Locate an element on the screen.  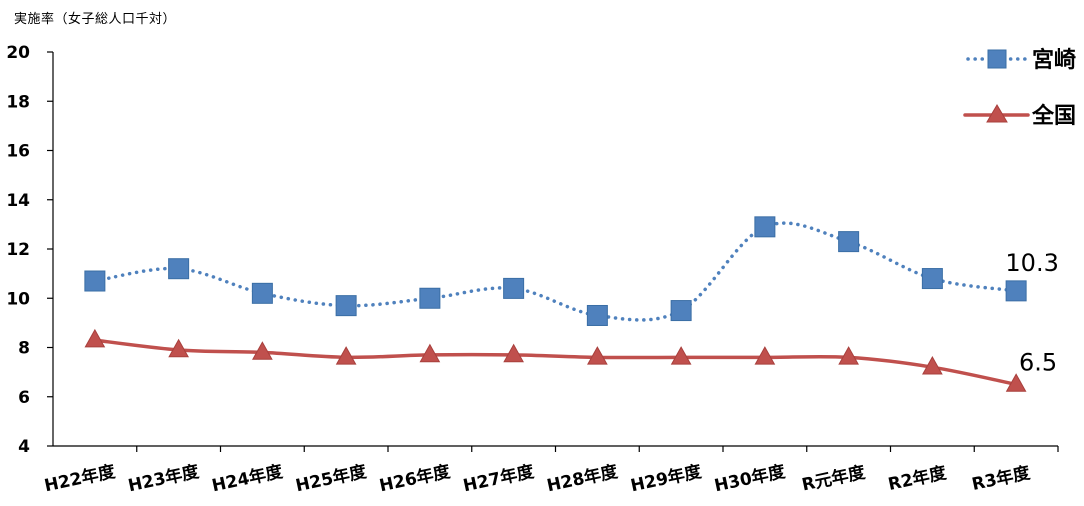
x-tick-label: H29年度 is located at coordinates (667, 479).